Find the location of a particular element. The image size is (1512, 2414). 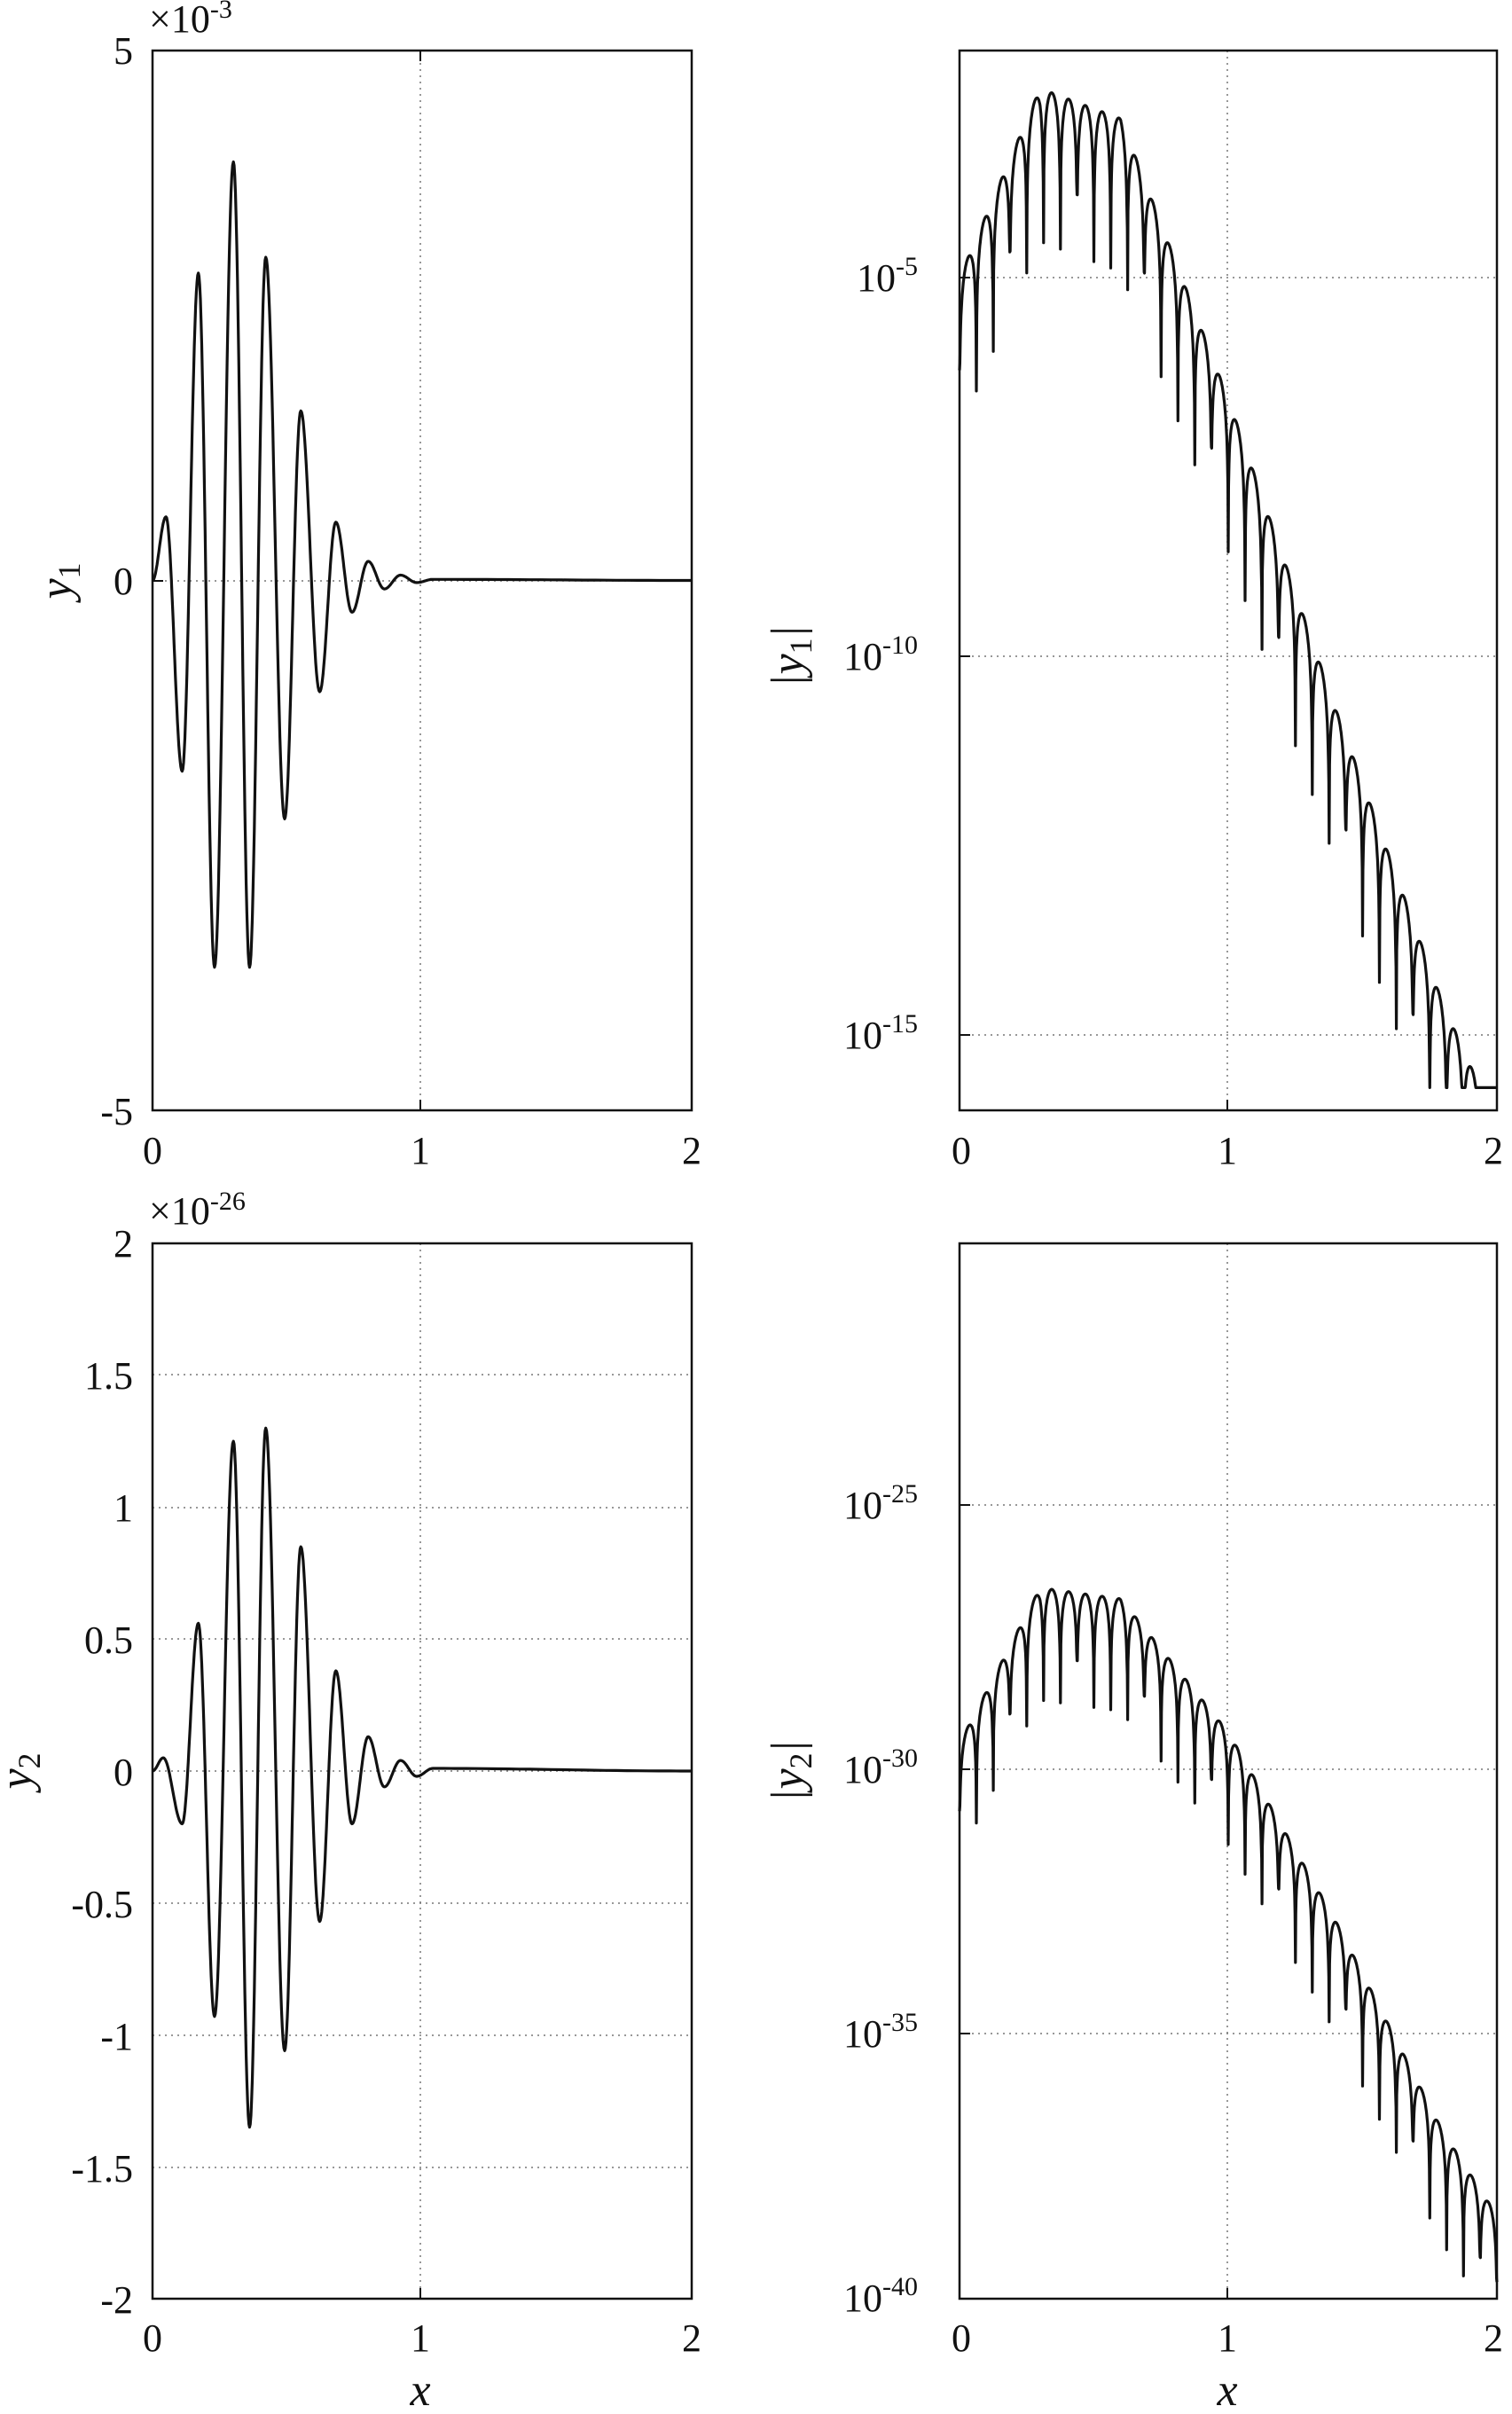

y-tick-label: -2 is located at coordinates (116, 2300).